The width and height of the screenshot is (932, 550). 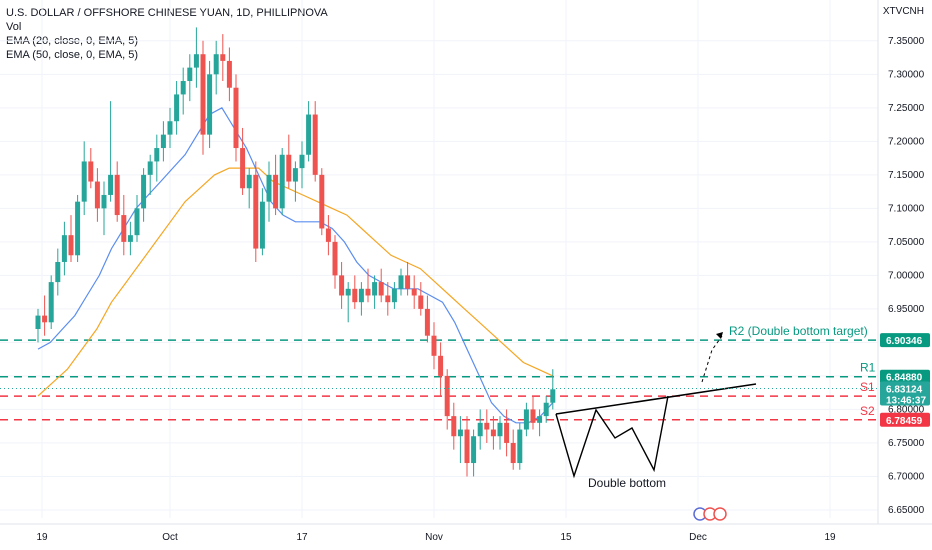 I want to click on price-tag-r1: 6.84880, so click(x=905, y=376).